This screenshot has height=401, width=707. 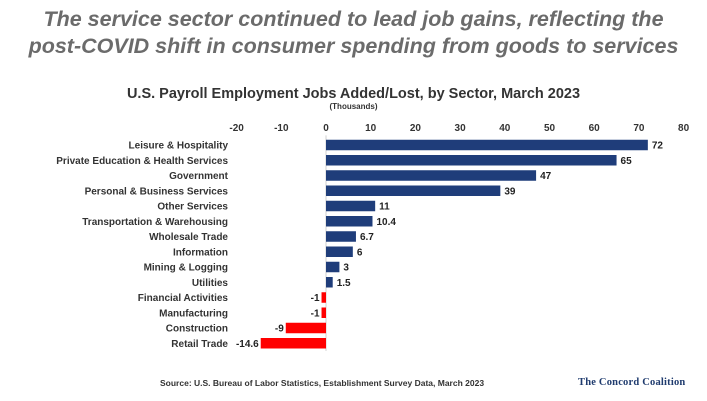 I want to click on data-label: 3, so click(x=346, y=268).